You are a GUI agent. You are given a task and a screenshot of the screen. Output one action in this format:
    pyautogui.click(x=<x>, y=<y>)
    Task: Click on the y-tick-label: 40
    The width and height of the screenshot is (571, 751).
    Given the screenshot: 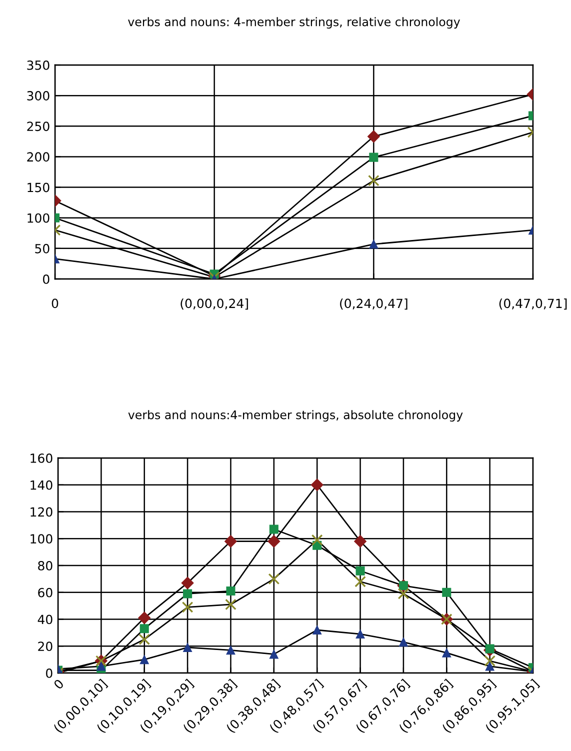 What is the action you would take?
    pyautogui.click(x=45, y=619)
    